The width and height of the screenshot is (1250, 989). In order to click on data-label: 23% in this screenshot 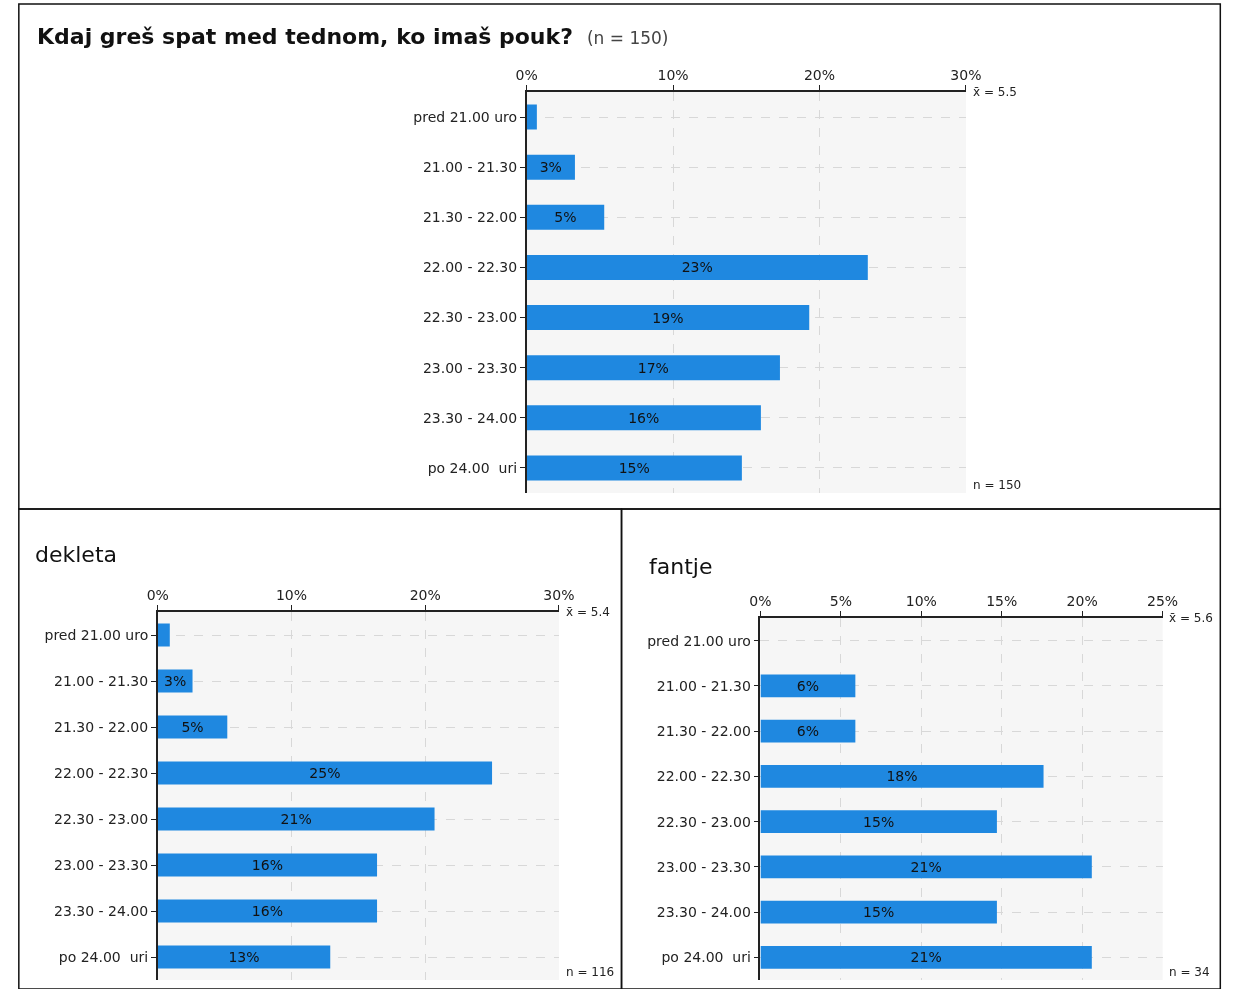, I will do `click(697, 267)`.